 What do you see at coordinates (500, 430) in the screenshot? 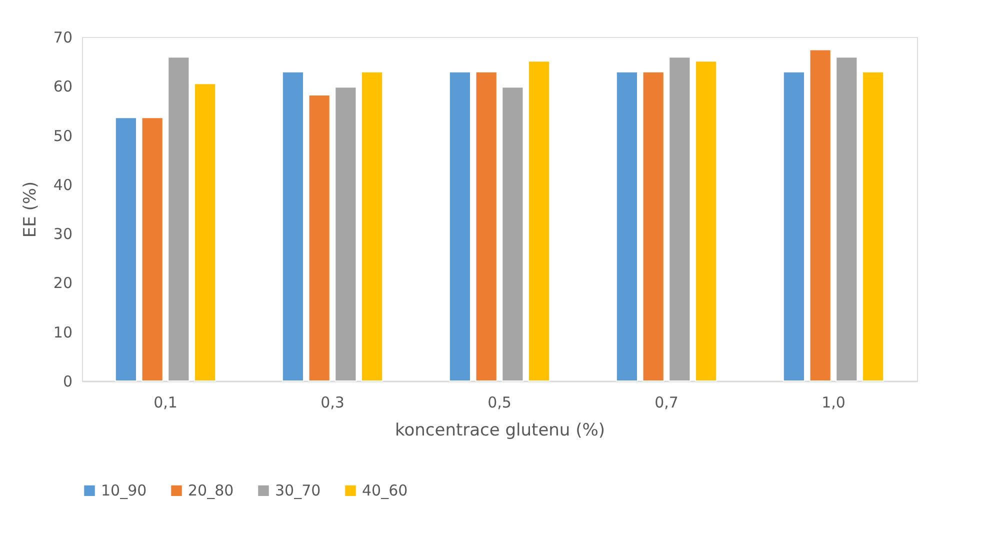
I see `x-axis-title: koncentrace glutenu (%)` at bounding box center [500, 430].